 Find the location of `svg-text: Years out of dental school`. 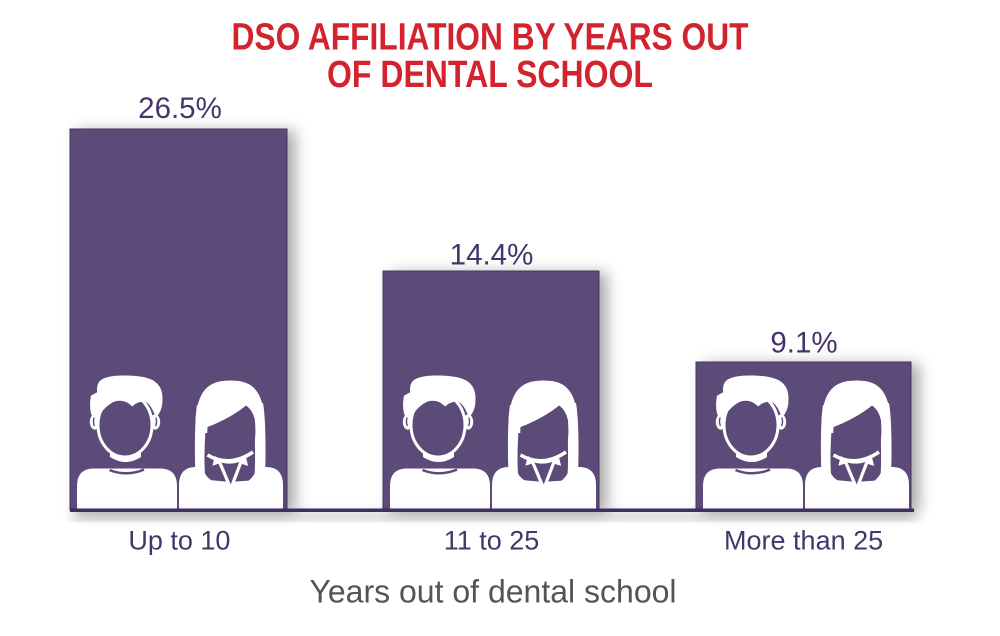

svg-text: Years out of dental school is located at coordinates (492, 591).